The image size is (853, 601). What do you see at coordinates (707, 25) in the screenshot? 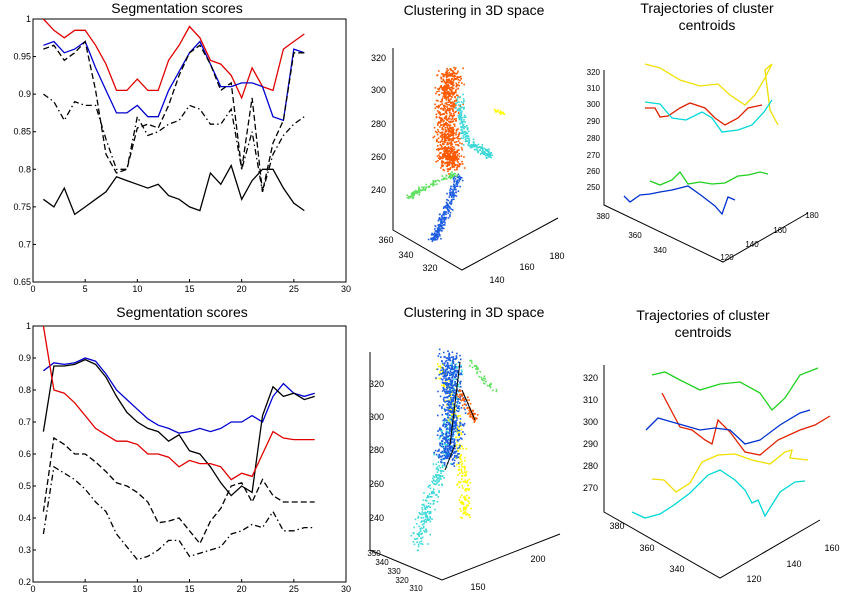
I see `chart-title-line2: centroids` at bounding box center [707, 25].